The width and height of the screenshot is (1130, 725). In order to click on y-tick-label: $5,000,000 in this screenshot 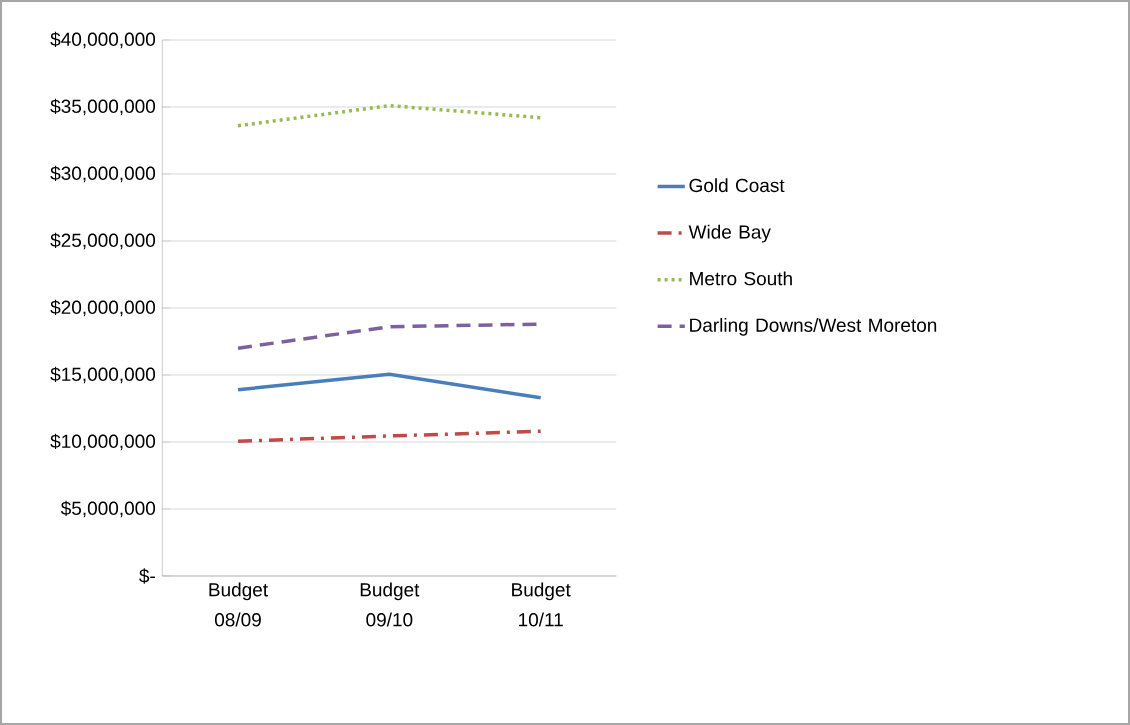, I will do `click(108, 509)`.